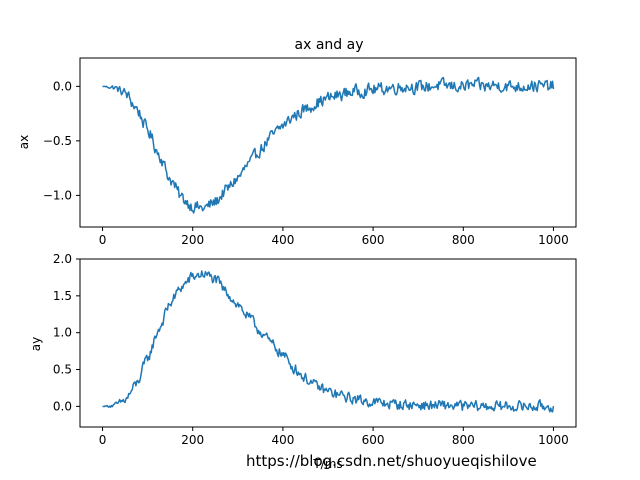 The width and height of the screenshot is (640, 480). Describe the element at coordinates (391, 461) in the screenshot. I see `watermark-text: https://blog.csdn.net/shuoyueqishilove` at that location.